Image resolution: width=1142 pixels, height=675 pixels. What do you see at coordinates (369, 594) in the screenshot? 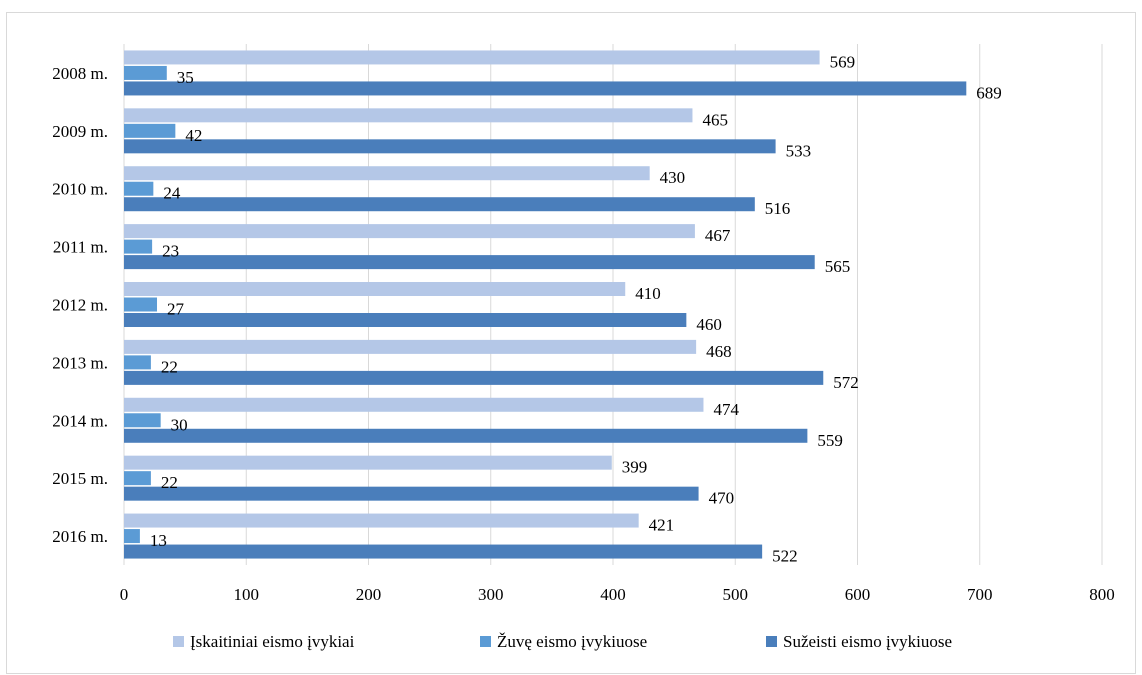
I see `x-tick-label: 200` at bounding box center [369, 594].